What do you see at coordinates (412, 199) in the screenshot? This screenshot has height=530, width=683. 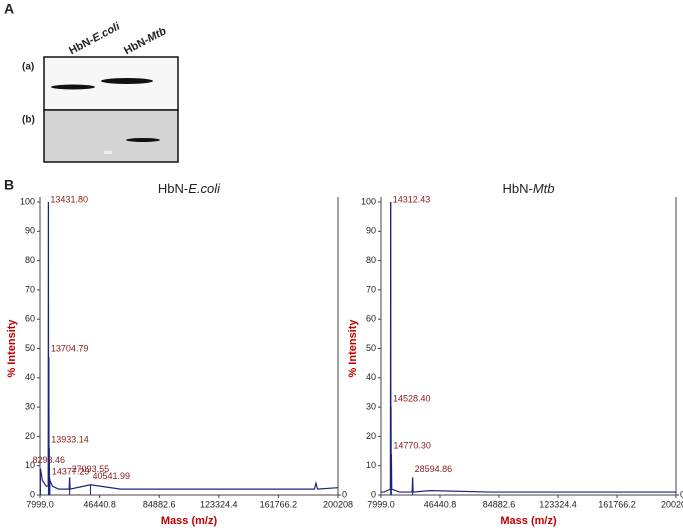 I see `peak-label: 14312.43` at bounding box center [412, 199].